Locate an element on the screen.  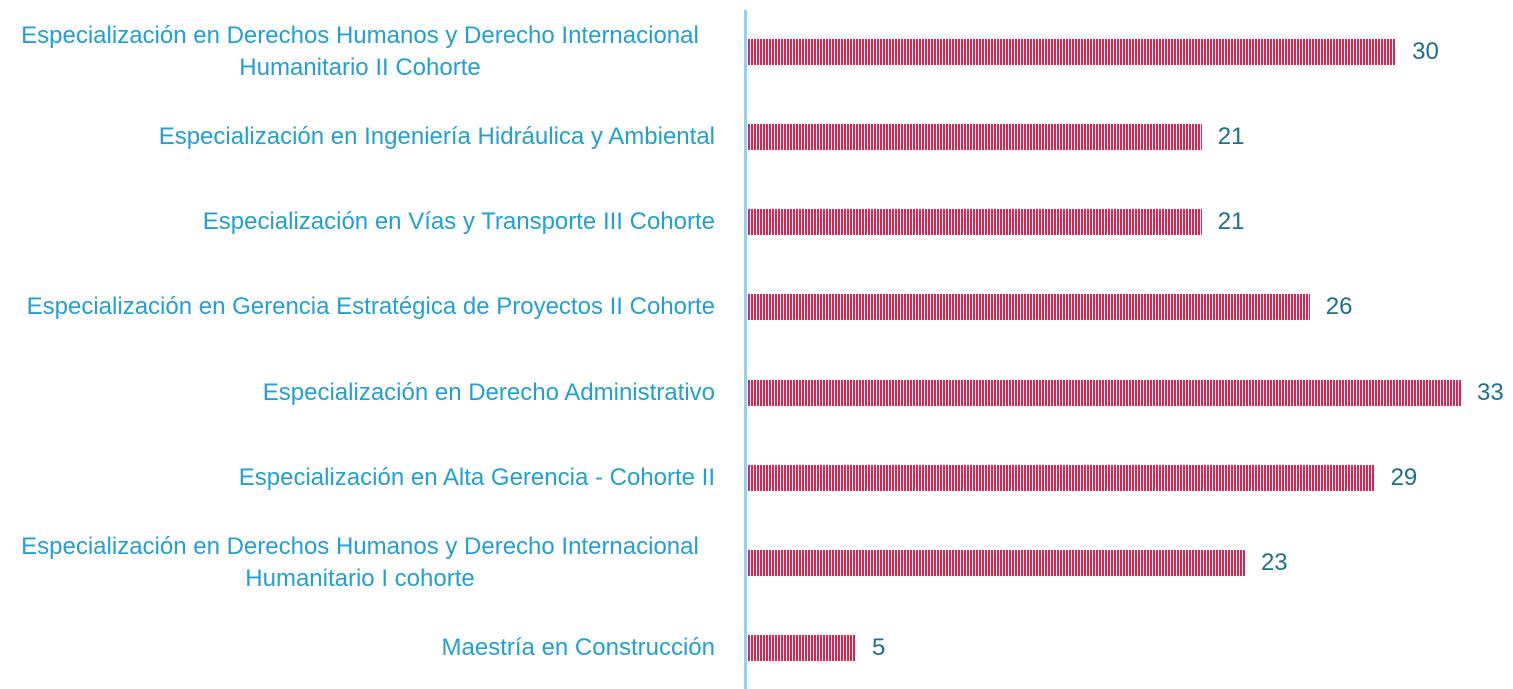
category-label: Maestría en Construcción is located at coordinates (578, 648).